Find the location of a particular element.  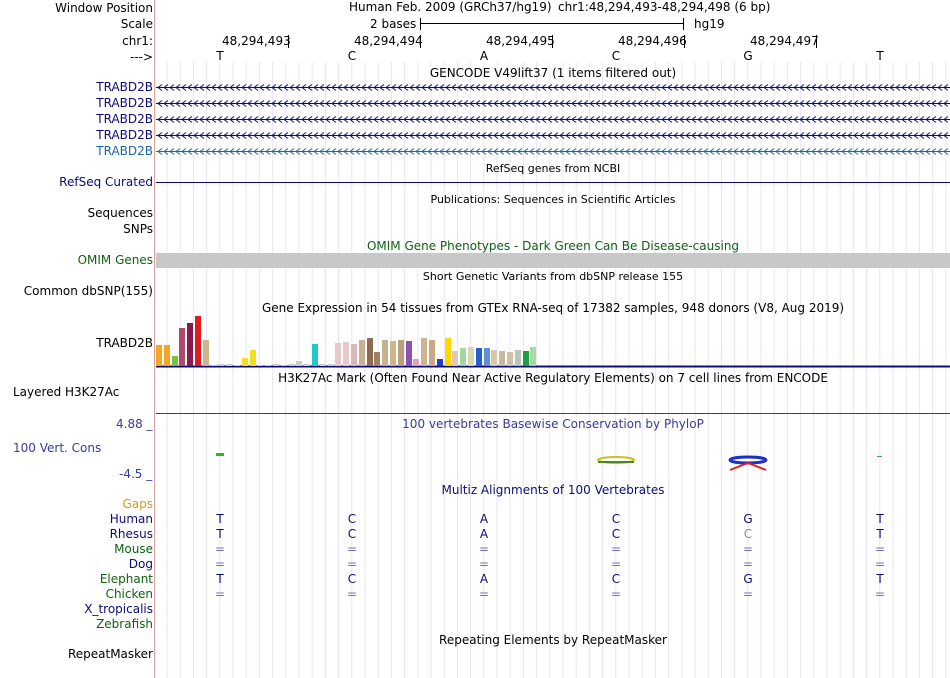

species-label: Mouse is located at coordinates (133, 549).